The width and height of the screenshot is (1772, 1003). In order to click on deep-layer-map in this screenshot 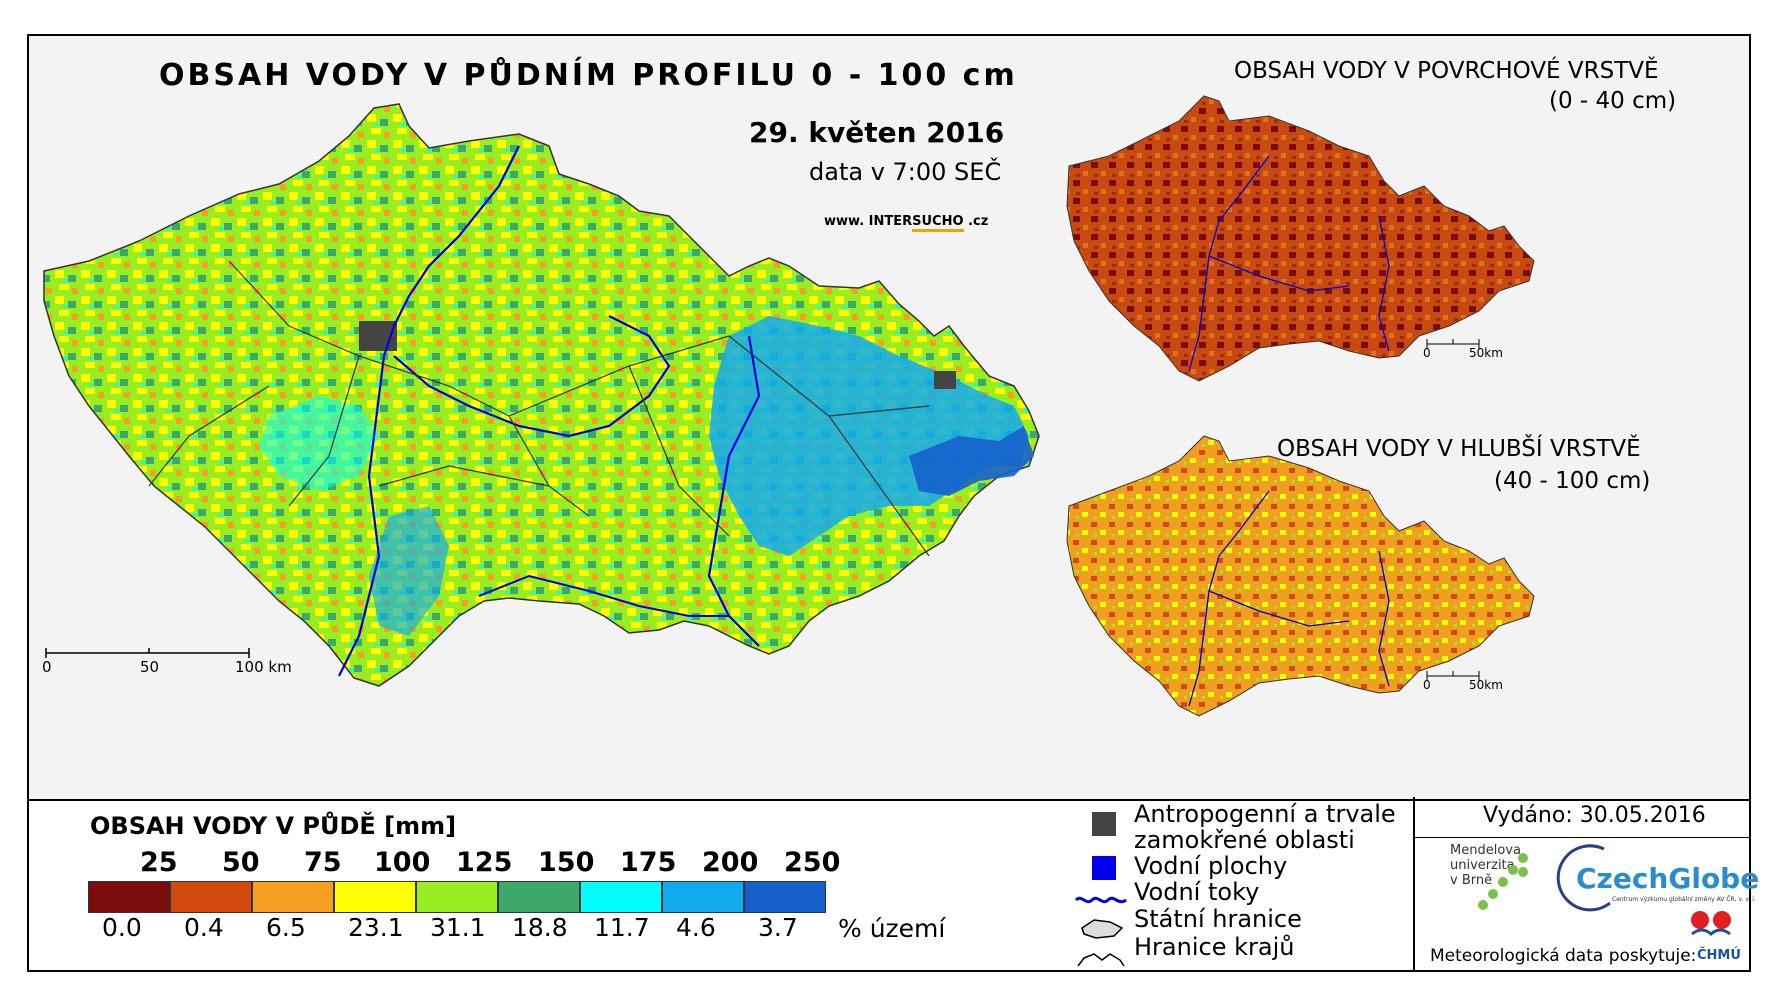, I will do `click(1300, 576)`.